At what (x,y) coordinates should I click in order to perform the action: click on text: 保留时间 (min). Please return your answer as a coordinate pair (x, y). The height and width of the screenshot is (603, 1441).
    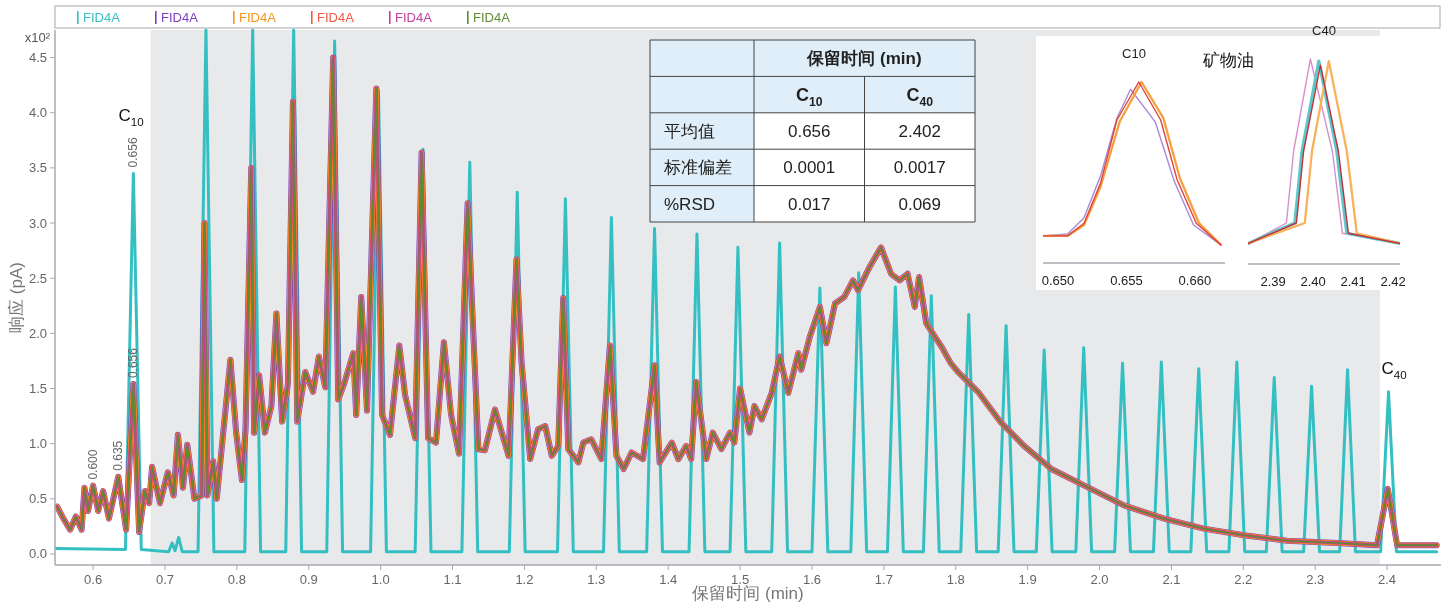
    Looking at the image, I should click on (864, 59).